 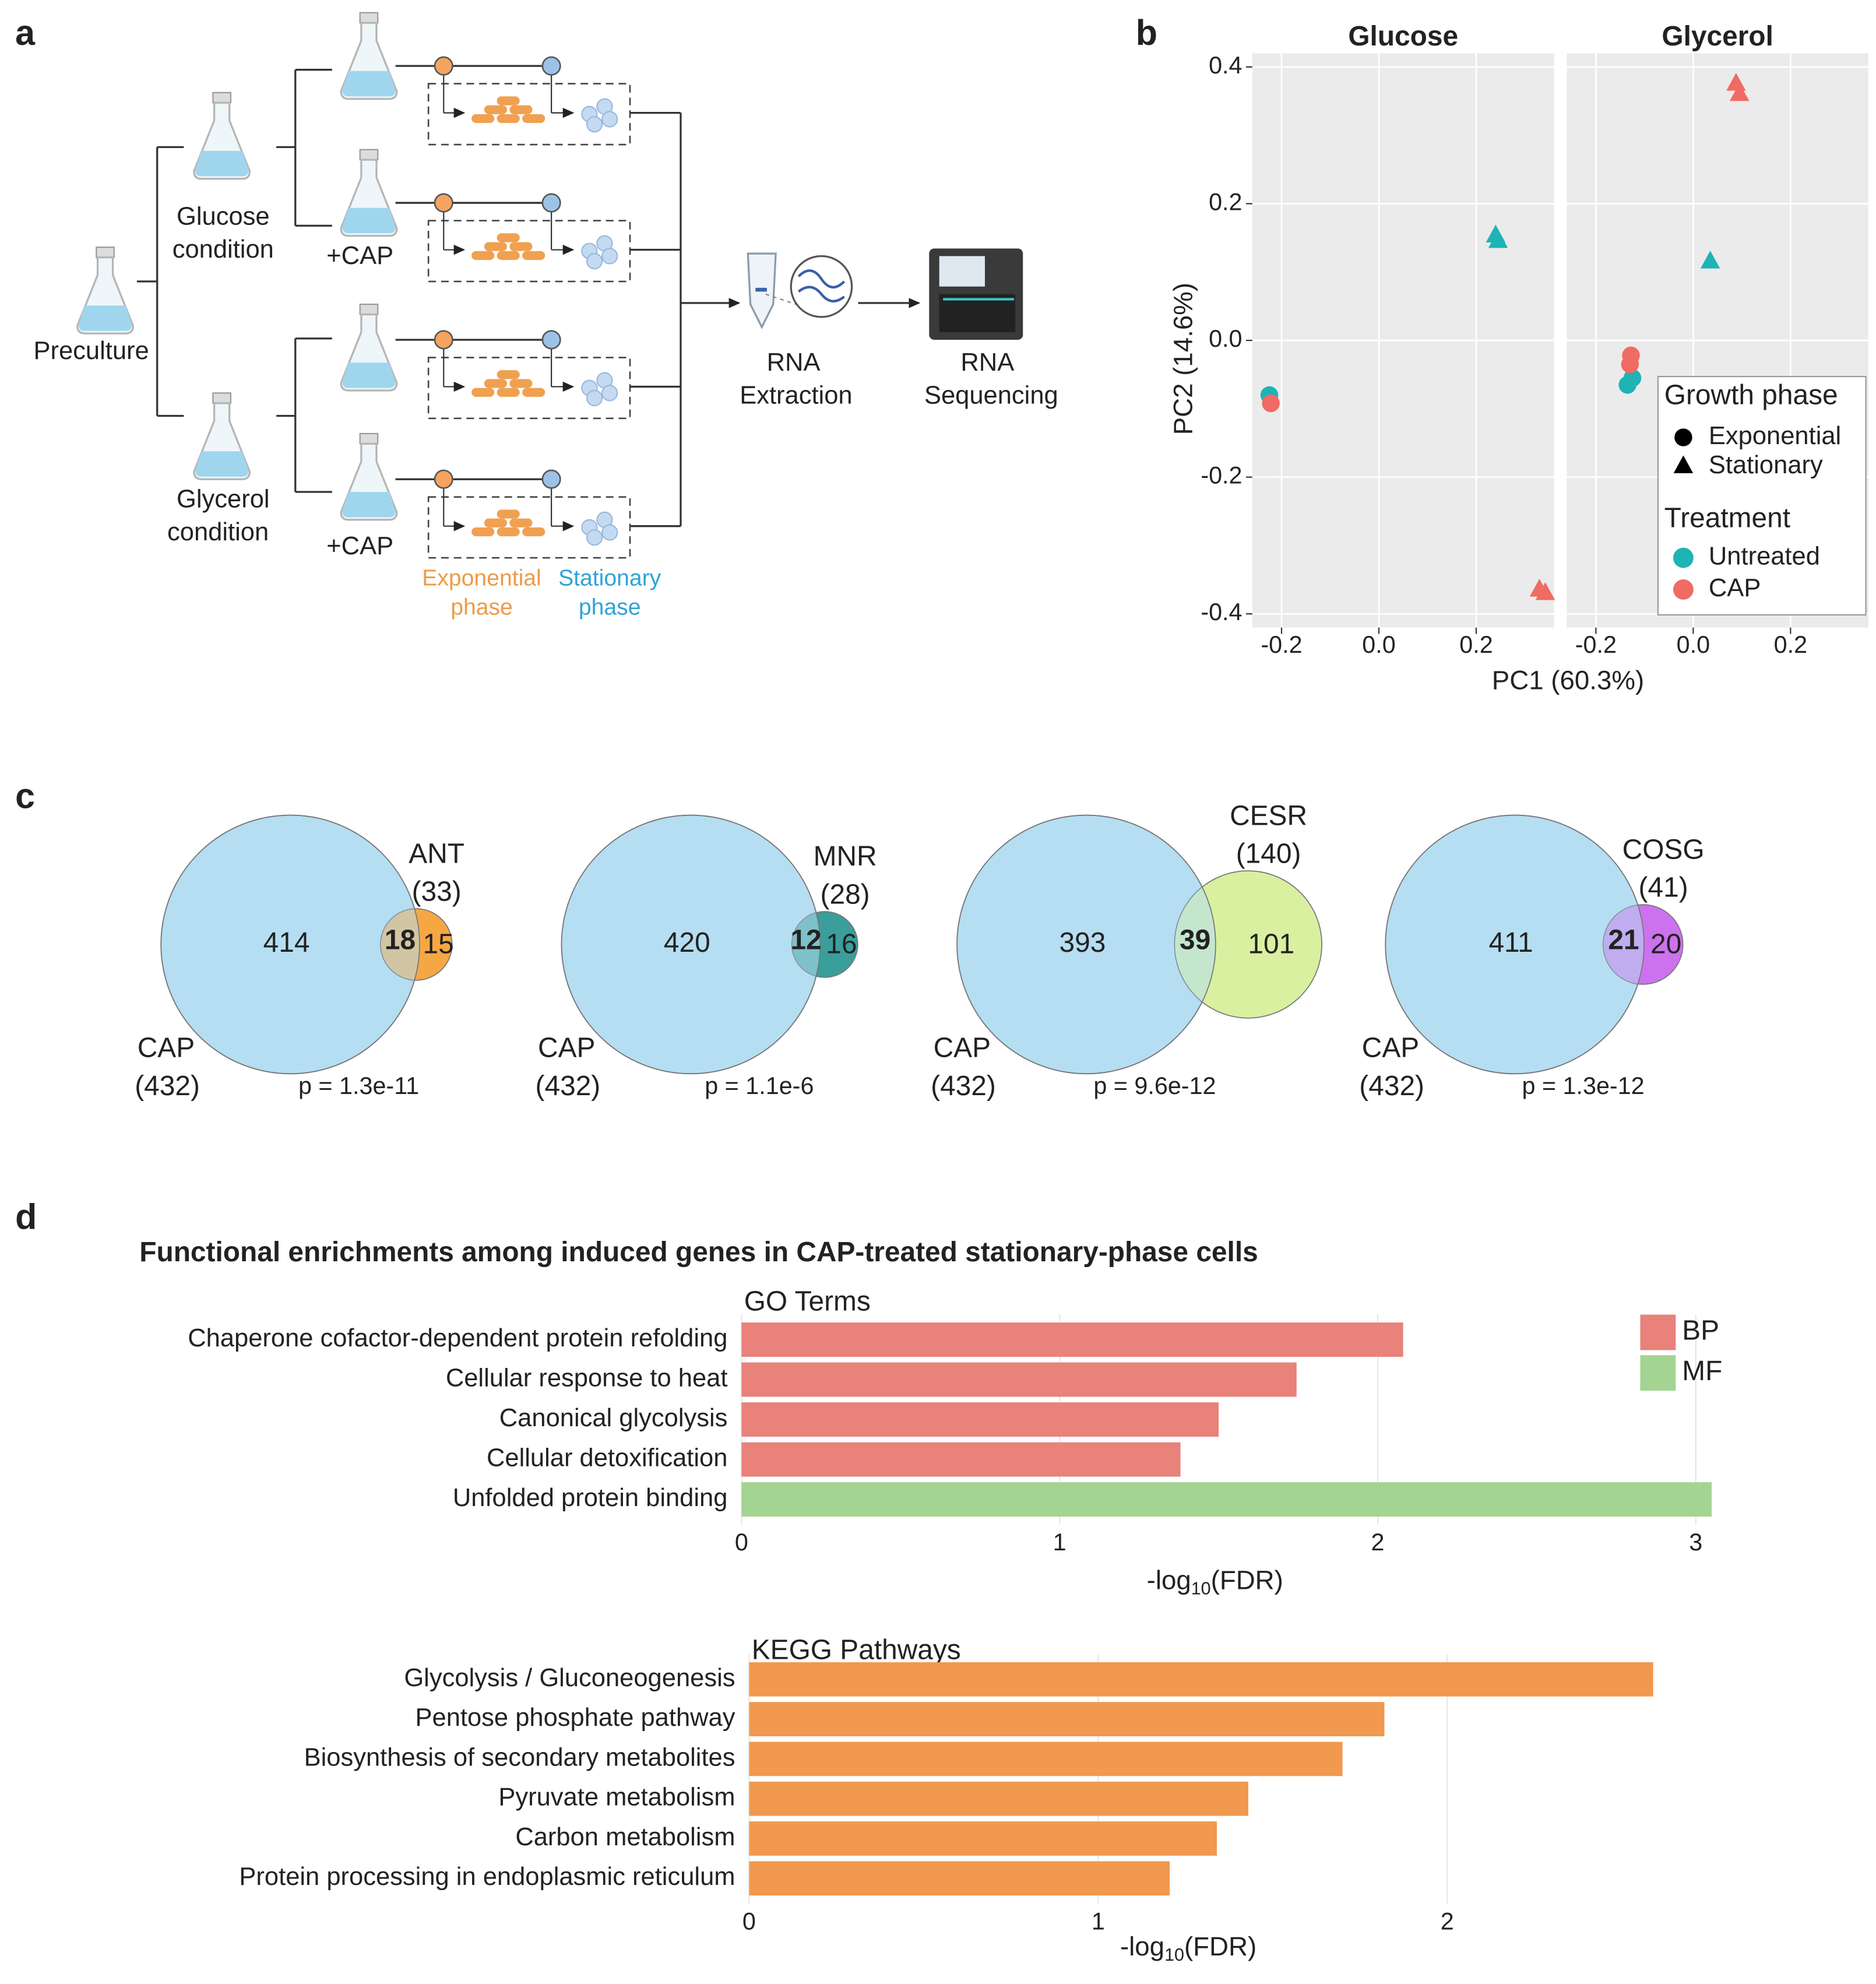 I want to click on y-tick-label: 0.2, so click(x=1226, y=202).